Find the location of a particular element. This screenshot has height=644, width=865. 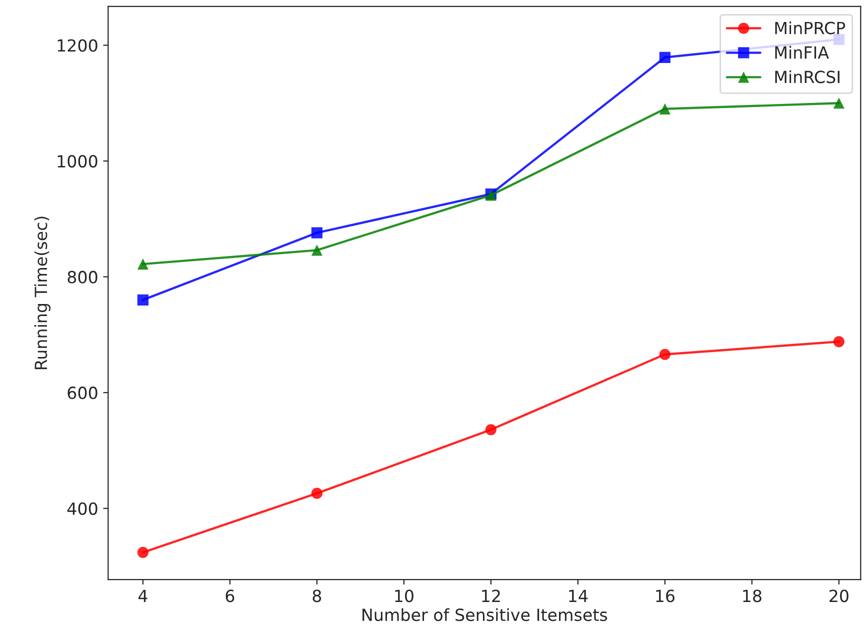

x-axis-title: Number of Sensitive Itemsets is located at coordinates (485, 615).